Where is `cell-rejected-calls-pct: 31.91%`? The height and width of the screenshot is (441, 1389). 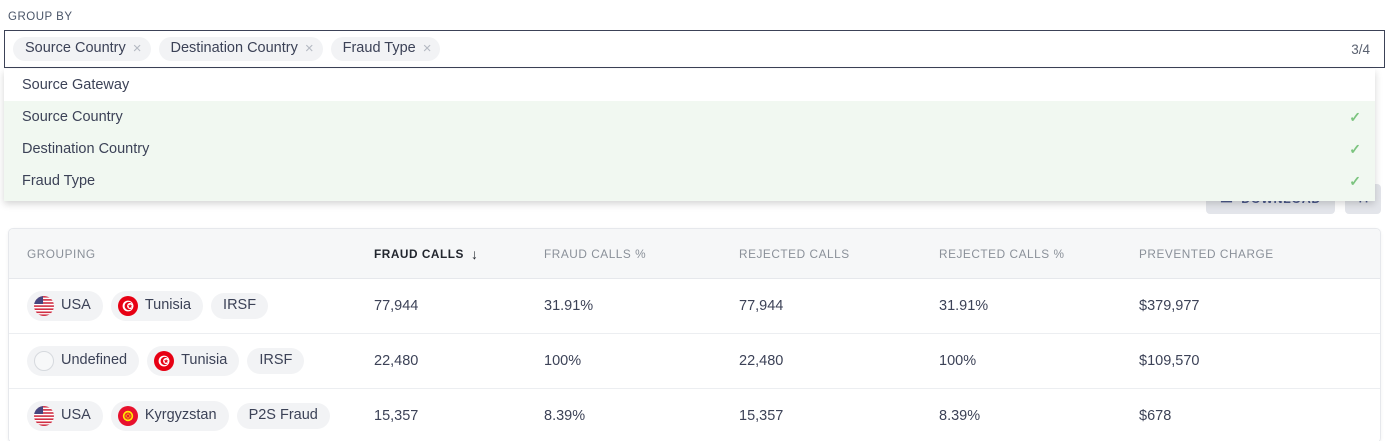
cell-rejected-calls-pct: 31.91% is located at coordinates (964, 306).